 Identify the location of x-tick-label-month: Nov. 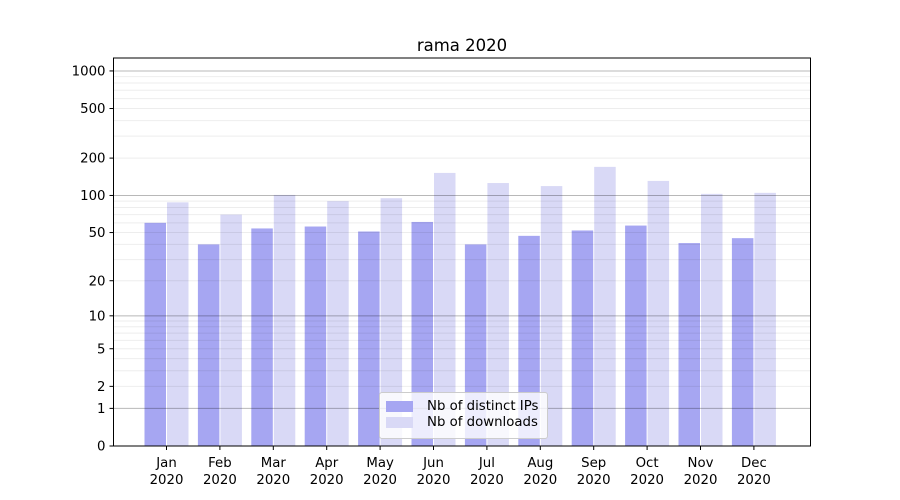
(701, 463).